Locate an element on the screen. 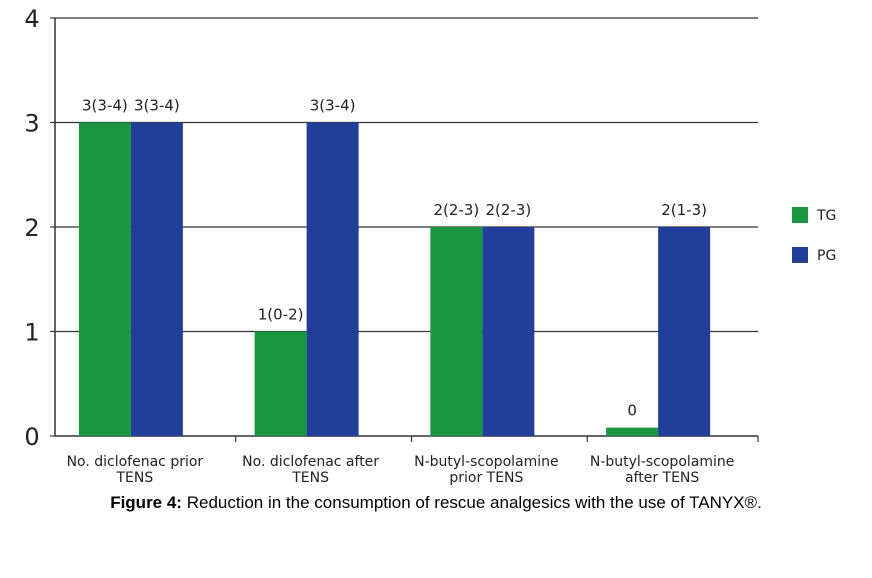 The height and width of the screenshot is (578, 872). legend-swatch-pg is located at coordinates (800, 255).